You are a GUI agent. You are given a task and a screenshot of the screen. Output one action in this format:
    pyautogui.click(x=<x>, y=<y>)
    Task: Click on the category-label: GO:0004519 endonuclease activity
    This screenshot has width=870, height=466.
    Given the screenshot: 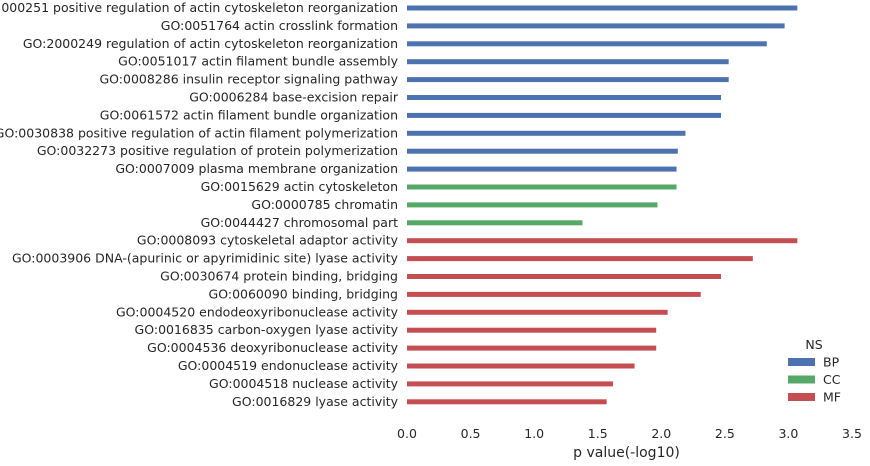 What is the action you would take?
    pyautogui.click(x=288, y=365)
    